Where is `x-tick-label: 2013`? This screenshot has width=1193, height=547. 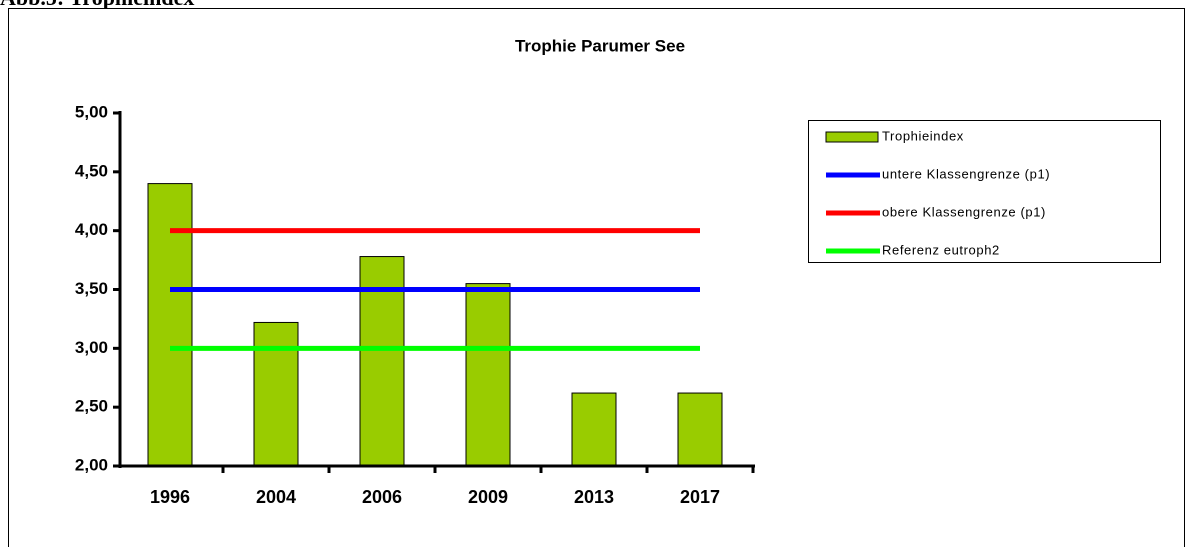 x-tick-label: 2013 is located at coordinates (594, 497).